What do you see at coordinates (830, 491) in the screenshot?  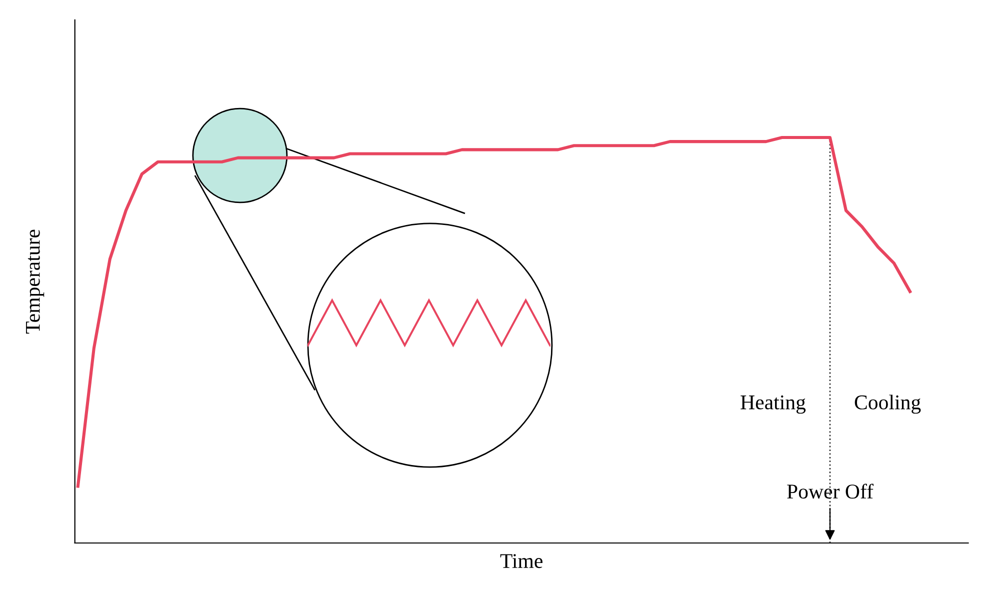 I see `annotation: Power Off` at bounding box center [830, 491].